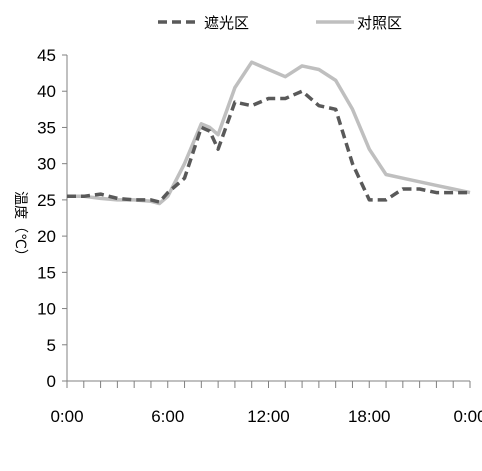 The height and width of the screenshot is (471, 482). Describe the element at coordinates (226, 23) in the screenshot. I see `legend-label-shade: 遮光区` at that location.